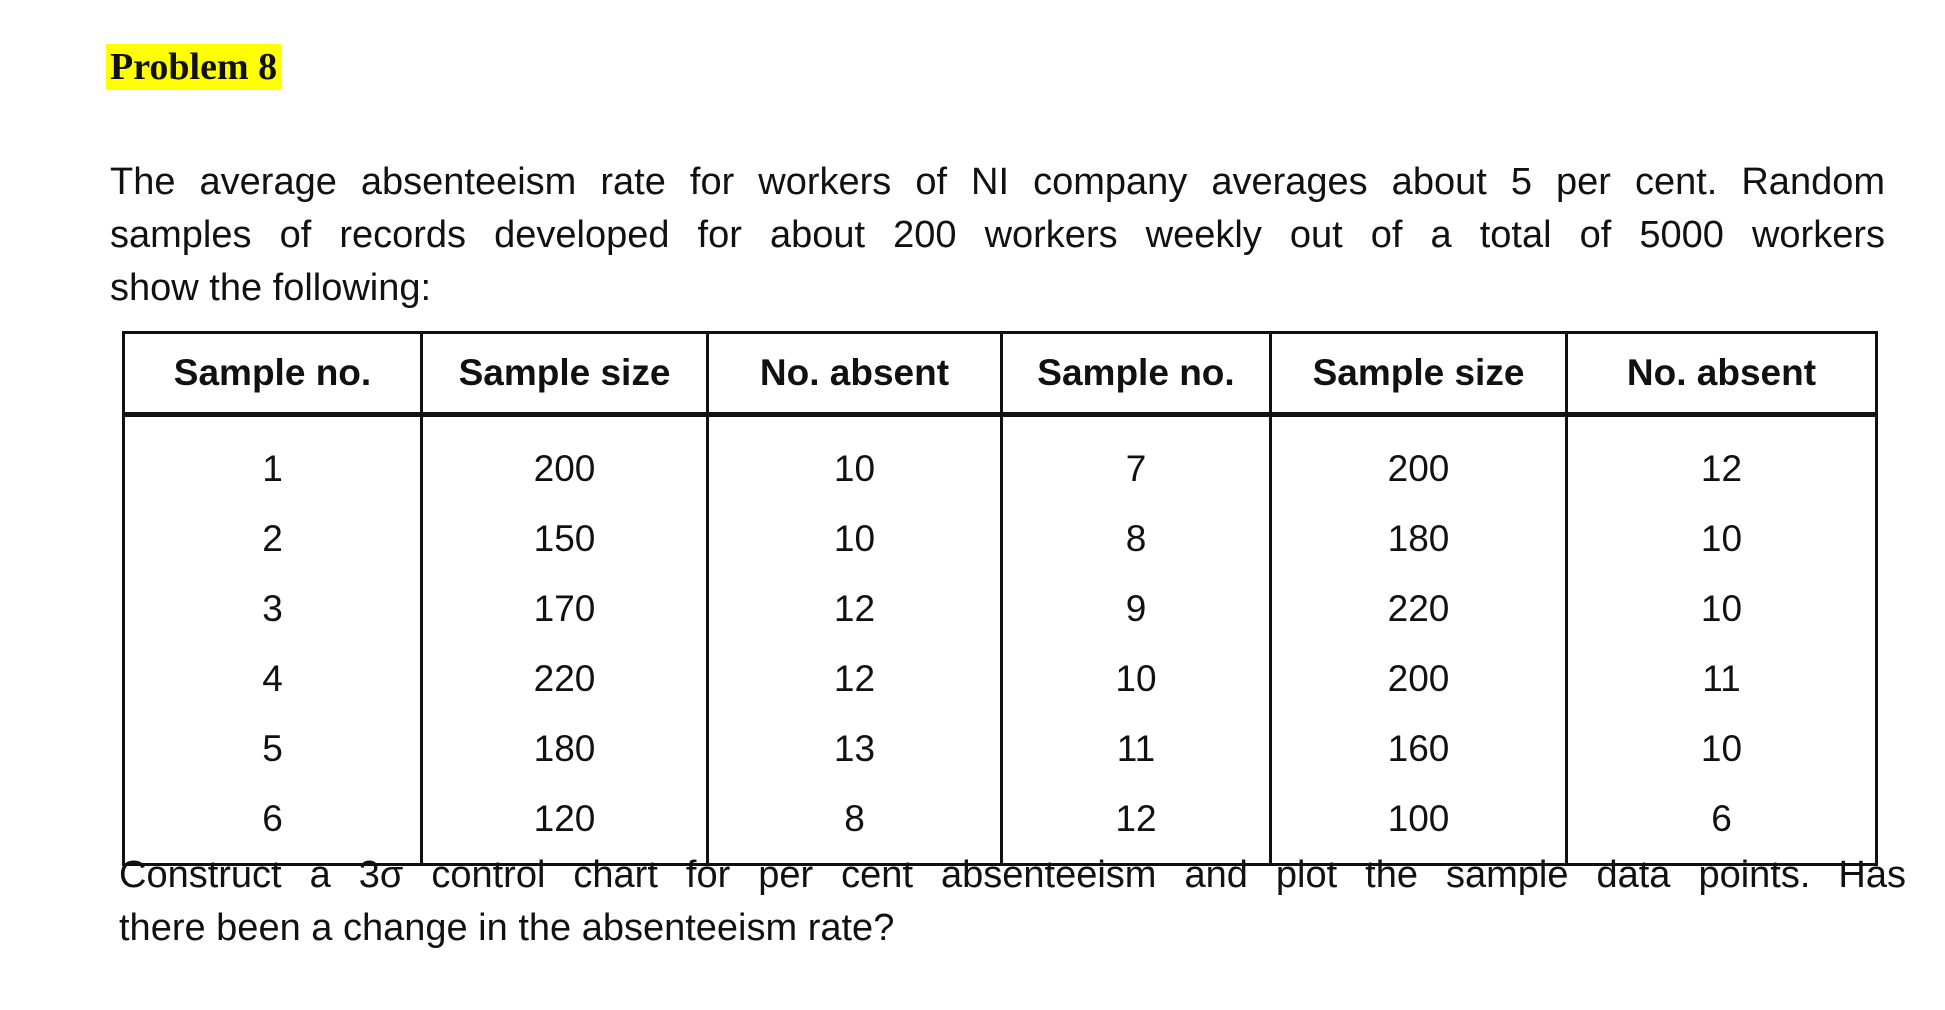  Describe the element at coordinates (1136, 609) in the screenshot. I see `table-cell: 9` at that location.